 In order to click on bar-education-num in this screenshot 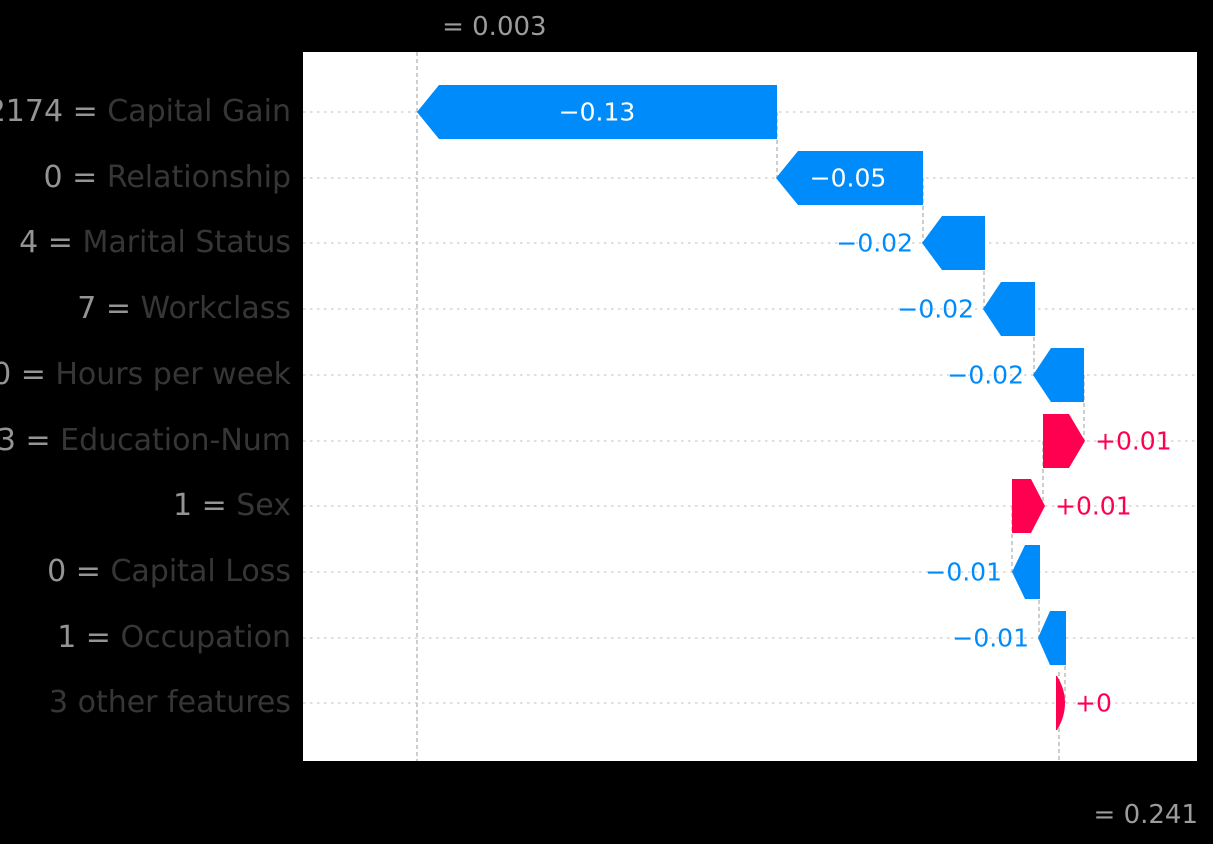, I will do `click(1064, 441)`.